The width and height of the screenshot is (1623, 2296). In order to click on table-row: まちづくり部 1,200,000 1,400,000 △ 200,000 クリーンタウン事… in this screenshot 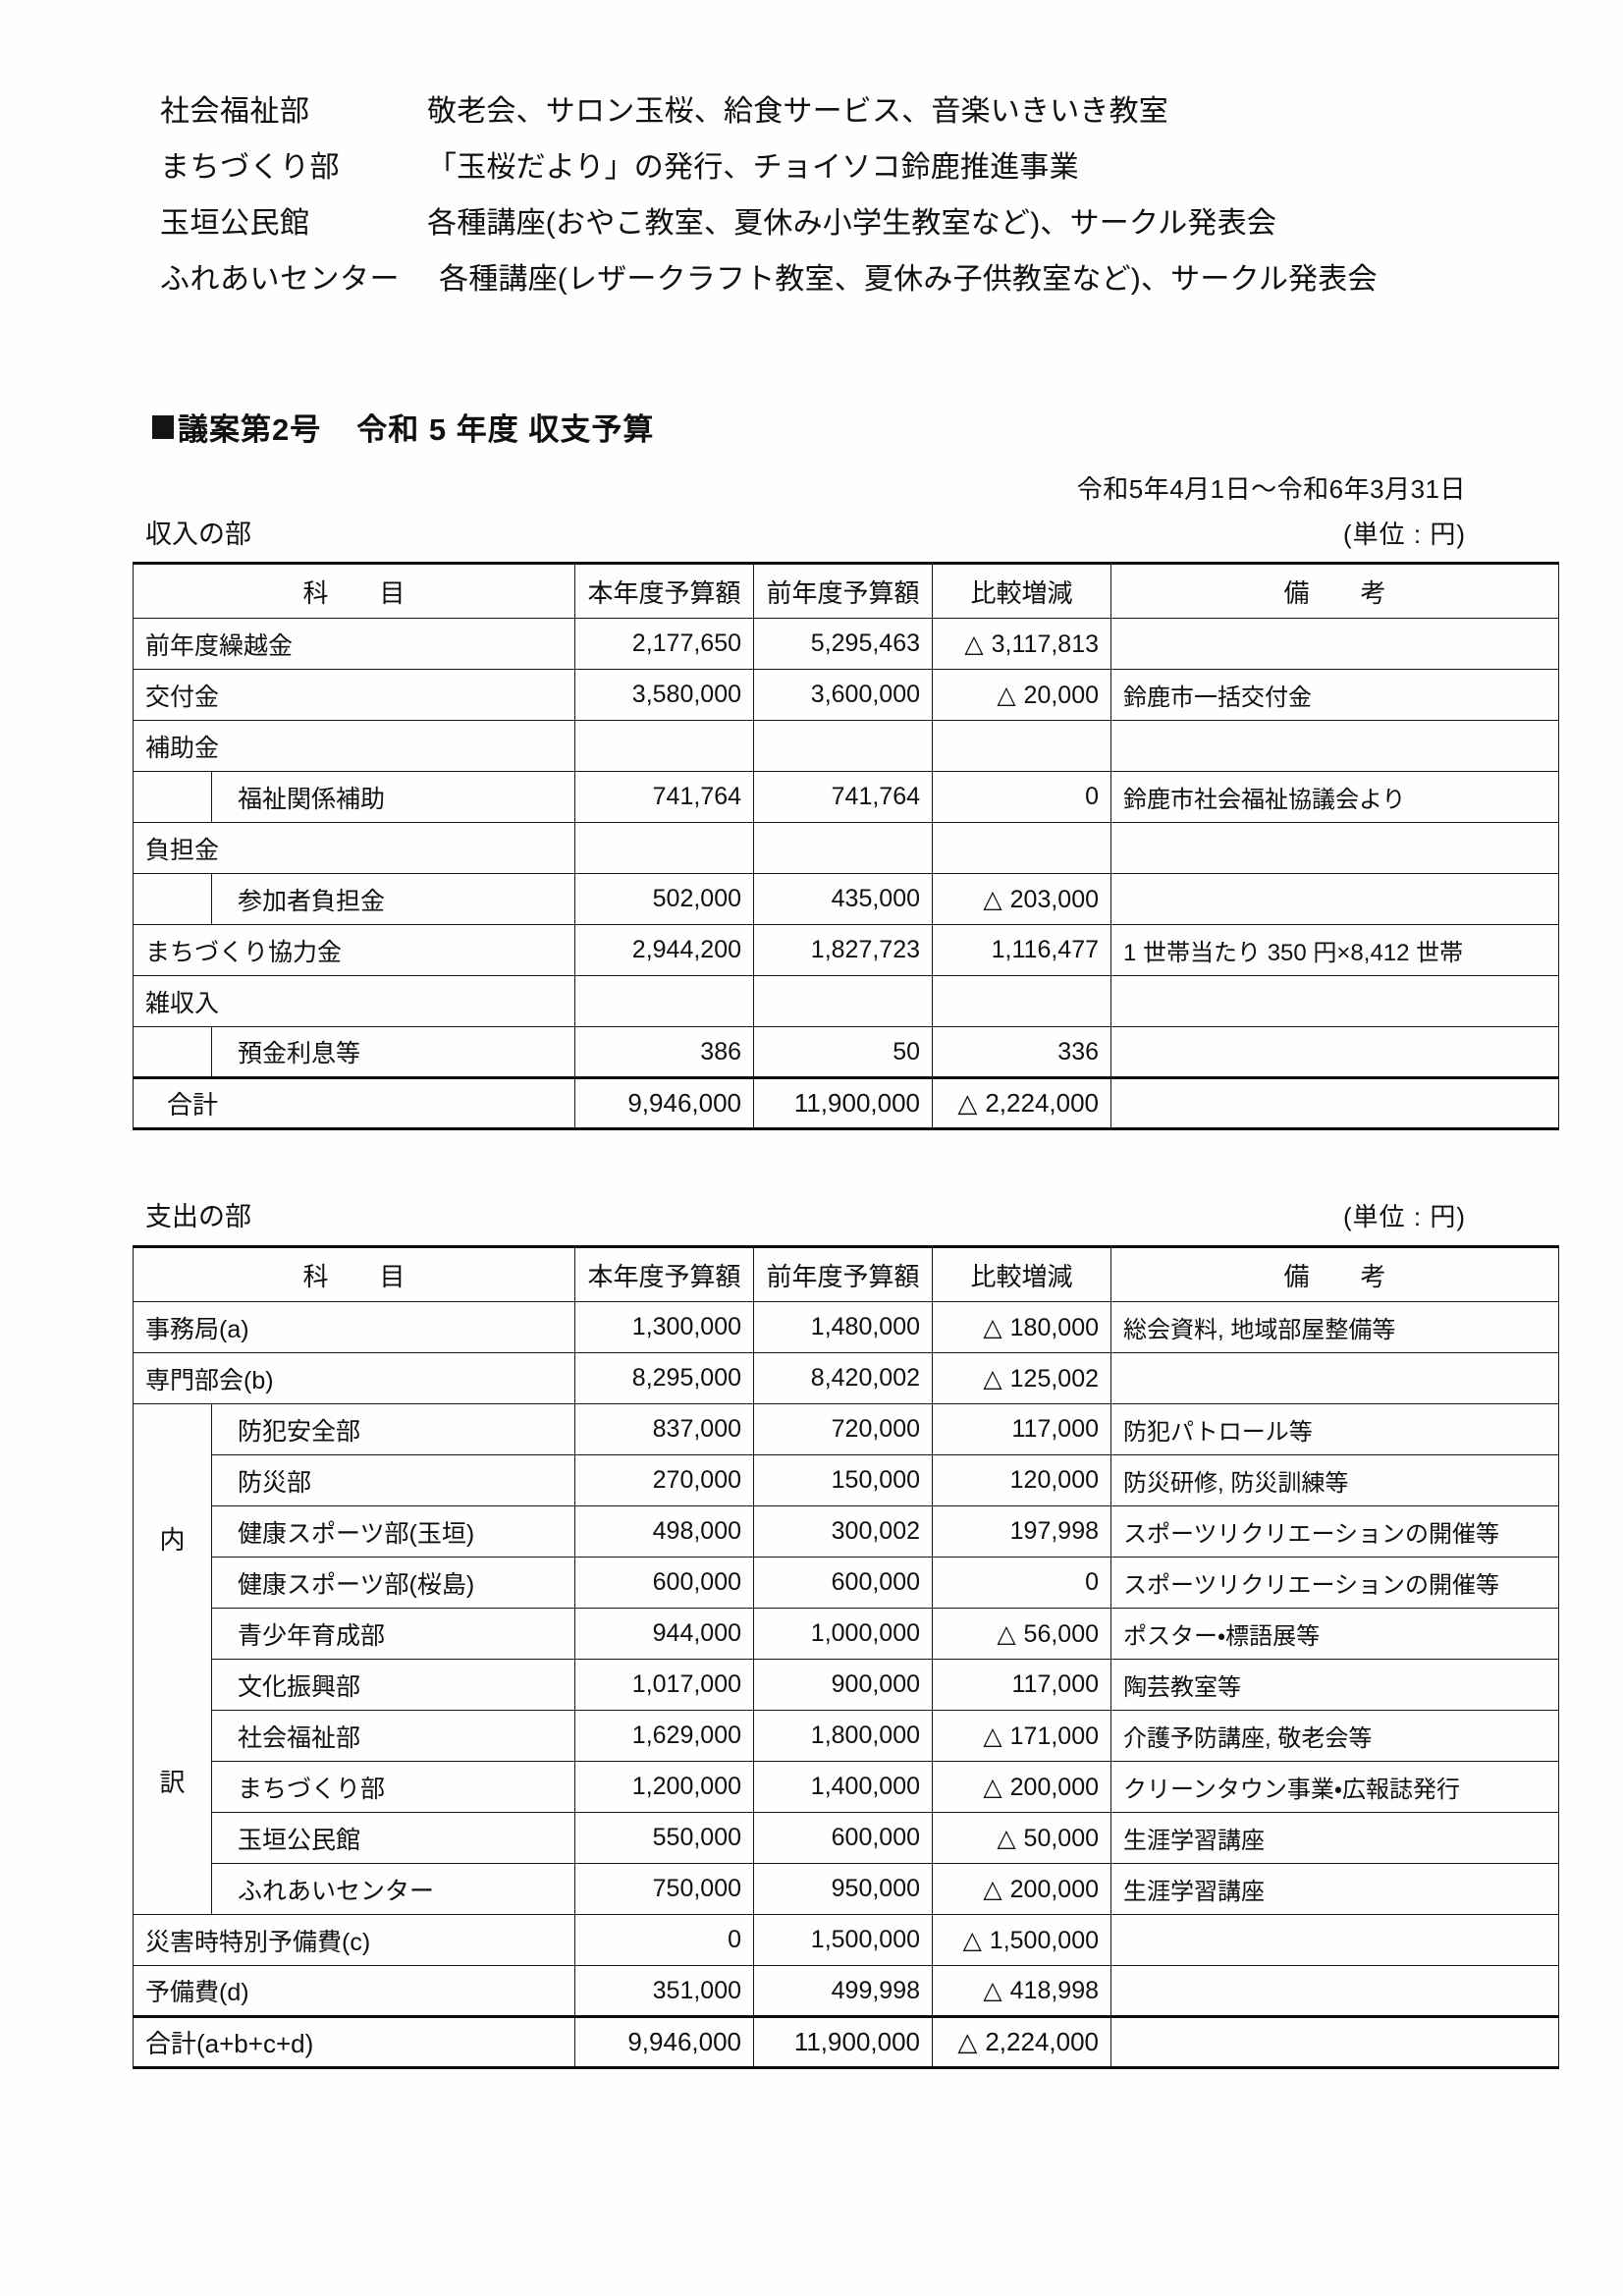, I will do `click(847, 1787)`.